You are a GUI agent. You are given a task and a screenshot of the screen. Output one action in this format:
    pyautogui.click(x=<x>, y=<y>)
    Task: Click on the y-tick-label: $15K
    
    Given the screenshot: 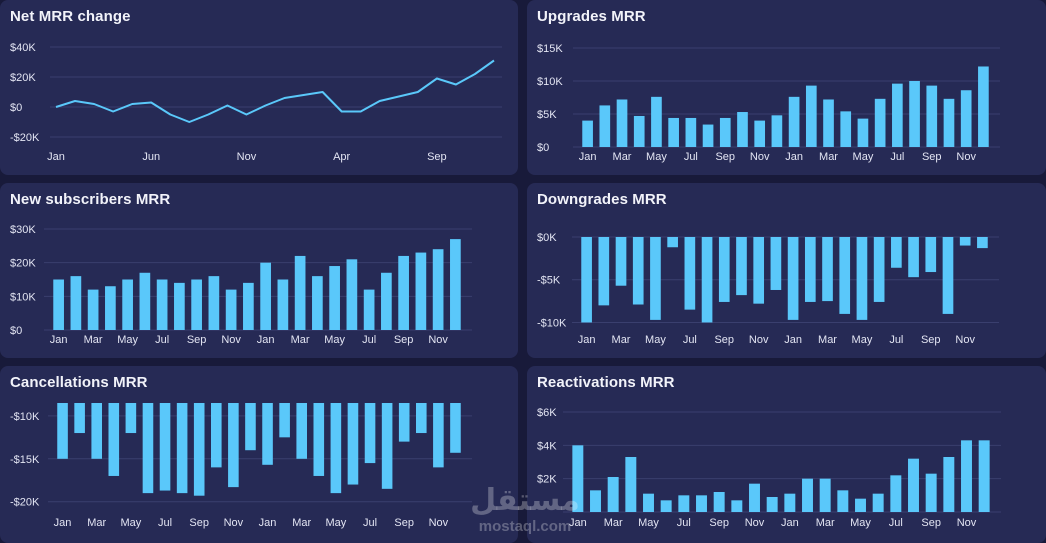 What is the action you would take?
    pyautogui.click(x=550, y=49)
    